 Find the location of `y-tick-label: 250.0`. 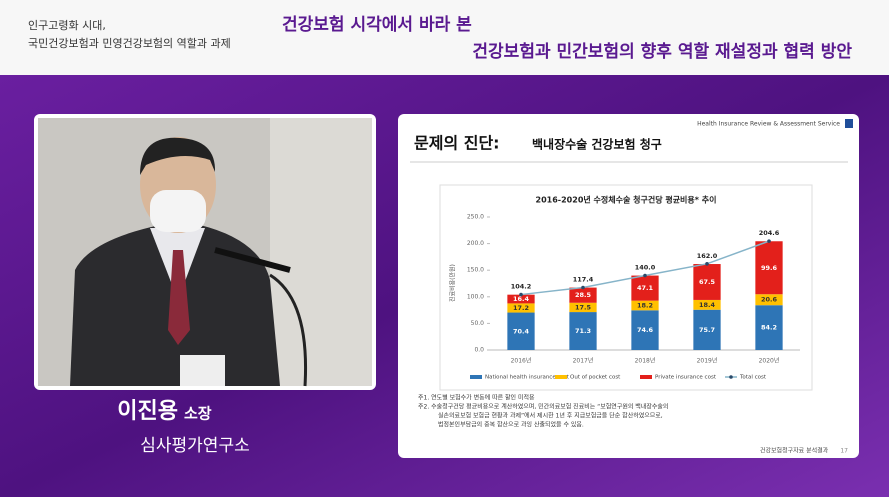

y-tick-label: 250.0 is located at coordinates (475, 217).